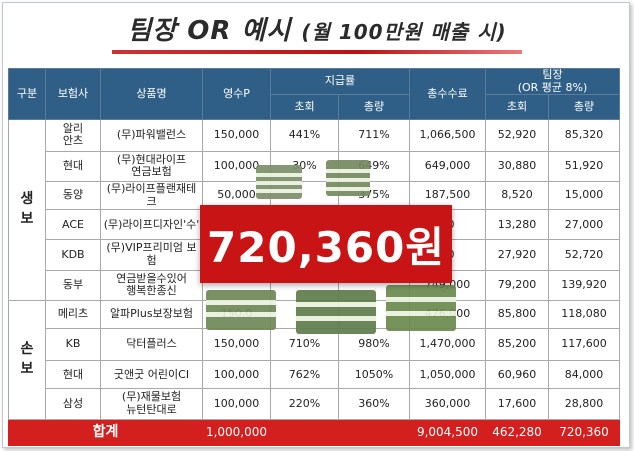  Describe the element at coordinates (73, 404) in the screenshot. I see `cell-insurer: 삼성` at that location.